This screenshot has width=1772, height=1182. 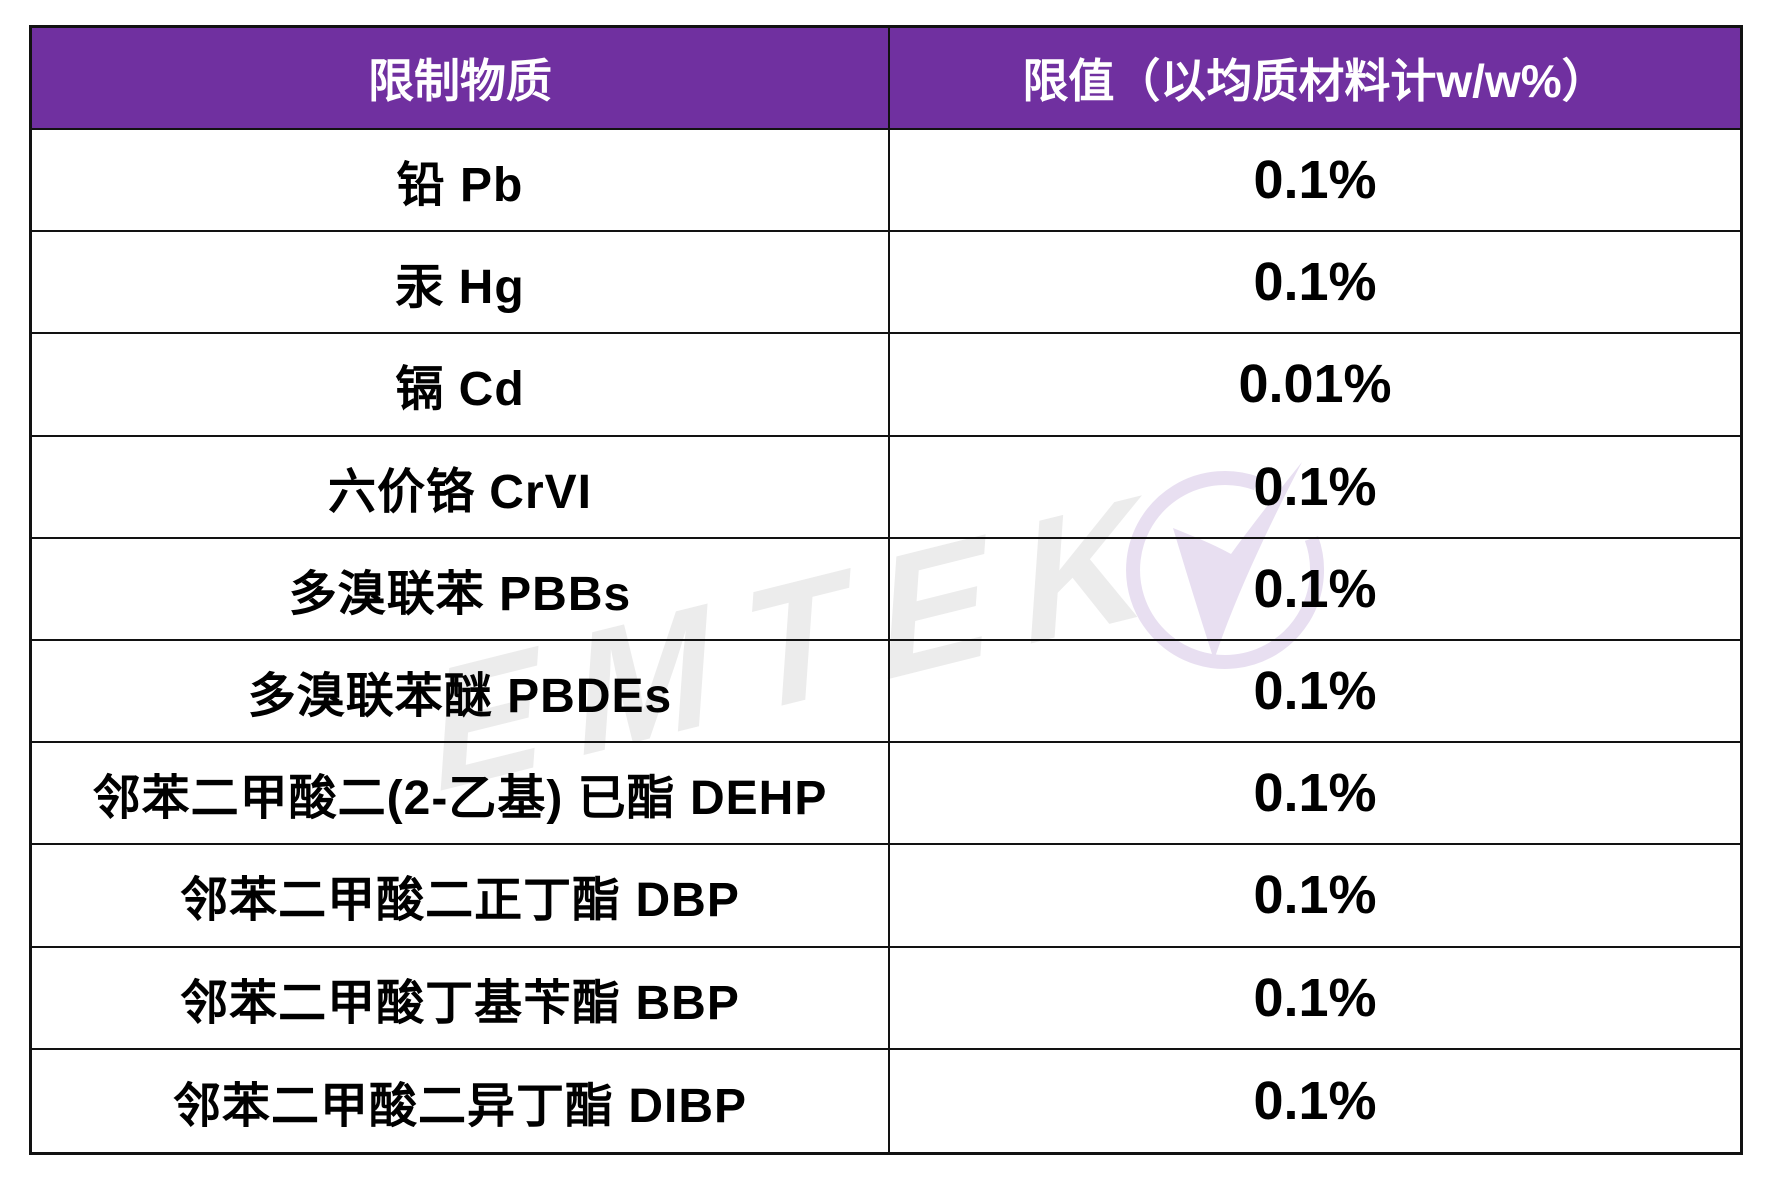 I want to click on substance-cell: 邻苯二甲酸二异丁酯 DIBP, so click(x=461, y=1100).